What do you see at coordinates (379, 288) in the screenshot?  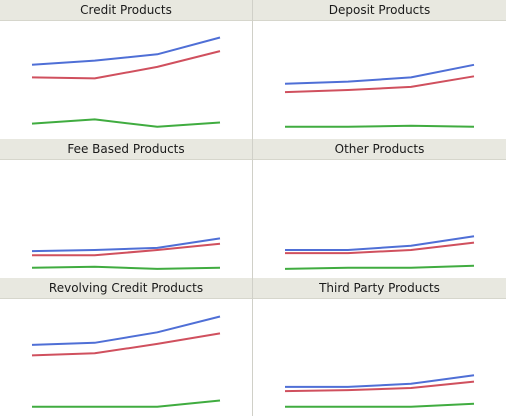 I see `panel-title: Third Party Products` at bounding box center [379, 288].